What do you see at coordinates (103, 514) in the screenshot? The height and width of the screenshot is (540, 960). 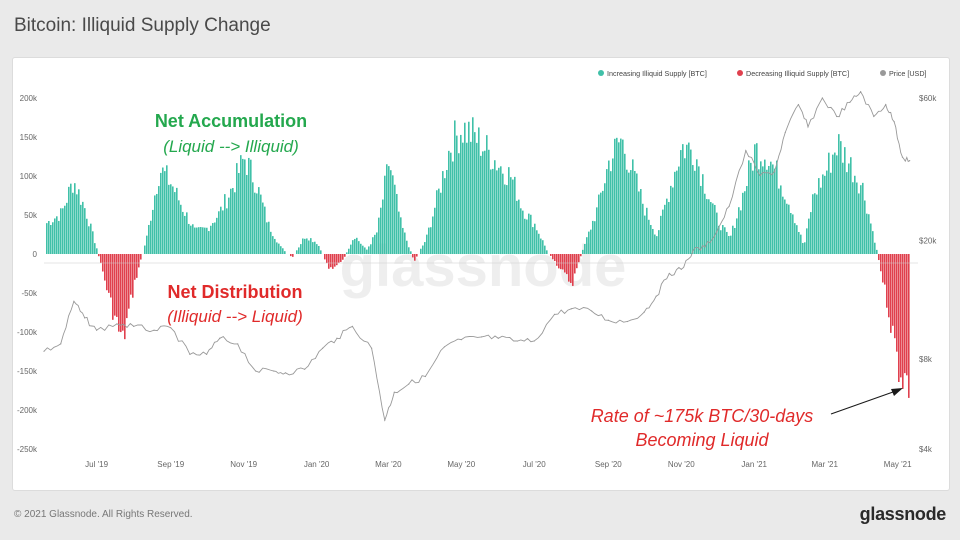 I see `footer-copyright: © 2021 Glassnode. All Rights Reserved.` at bounding box center [103, 514].